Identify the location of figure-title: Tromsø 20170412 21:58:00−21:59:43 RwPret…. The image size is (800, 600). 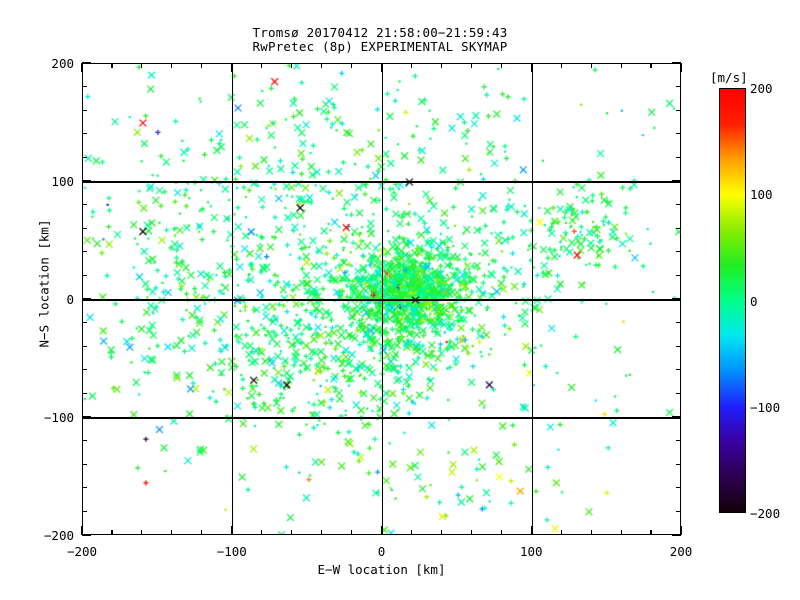
(380, 40).